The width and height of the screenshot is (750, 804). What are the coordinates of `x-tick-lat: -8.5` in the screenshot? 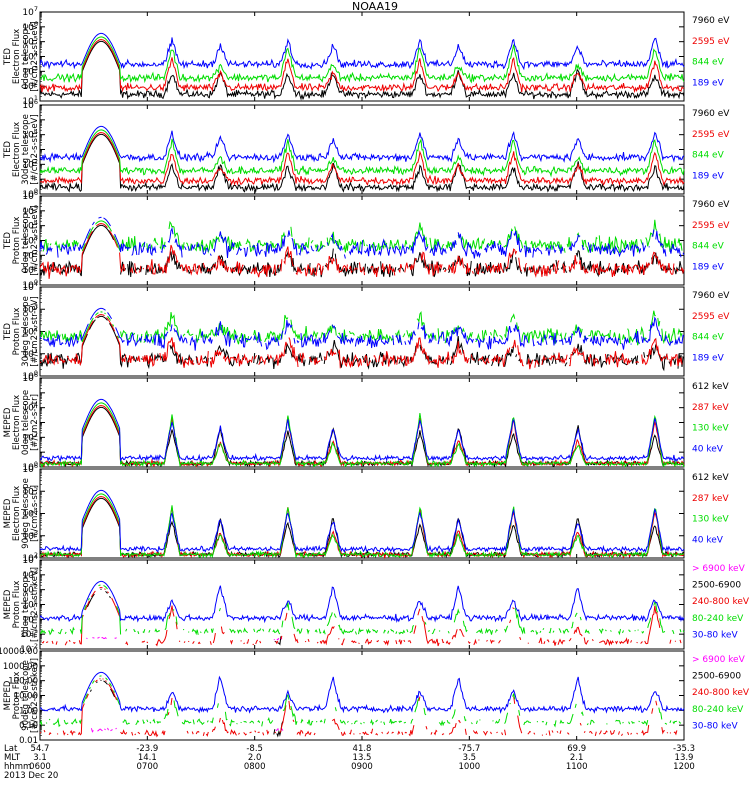 It's located at (254, 749).